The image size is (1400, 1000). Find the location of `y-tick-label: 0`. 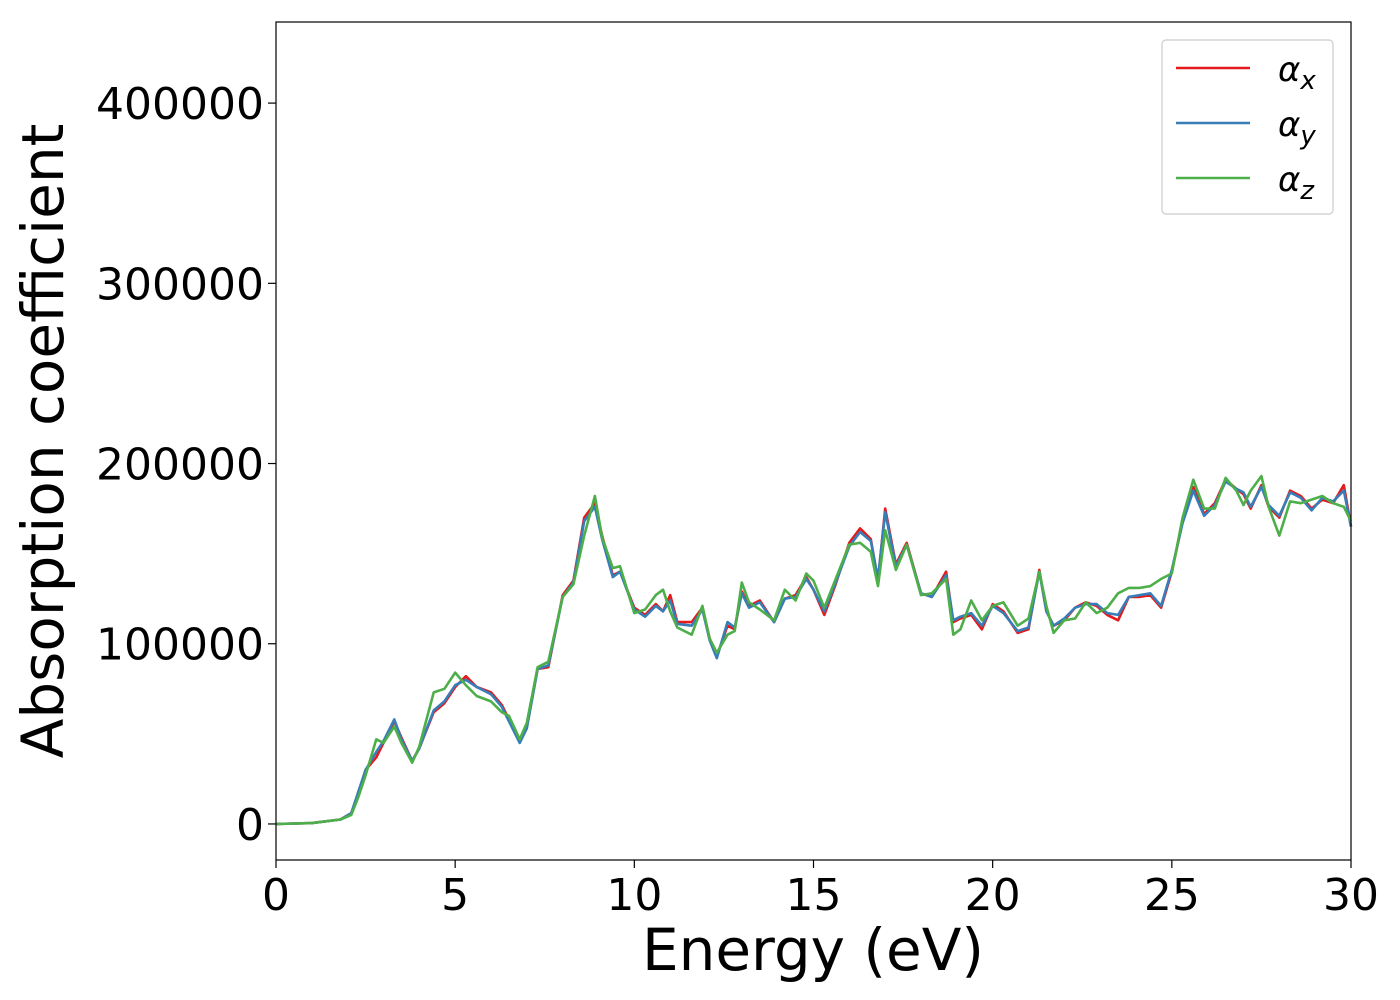

y-tick-label: 0 is located at coordinates (250, 825).